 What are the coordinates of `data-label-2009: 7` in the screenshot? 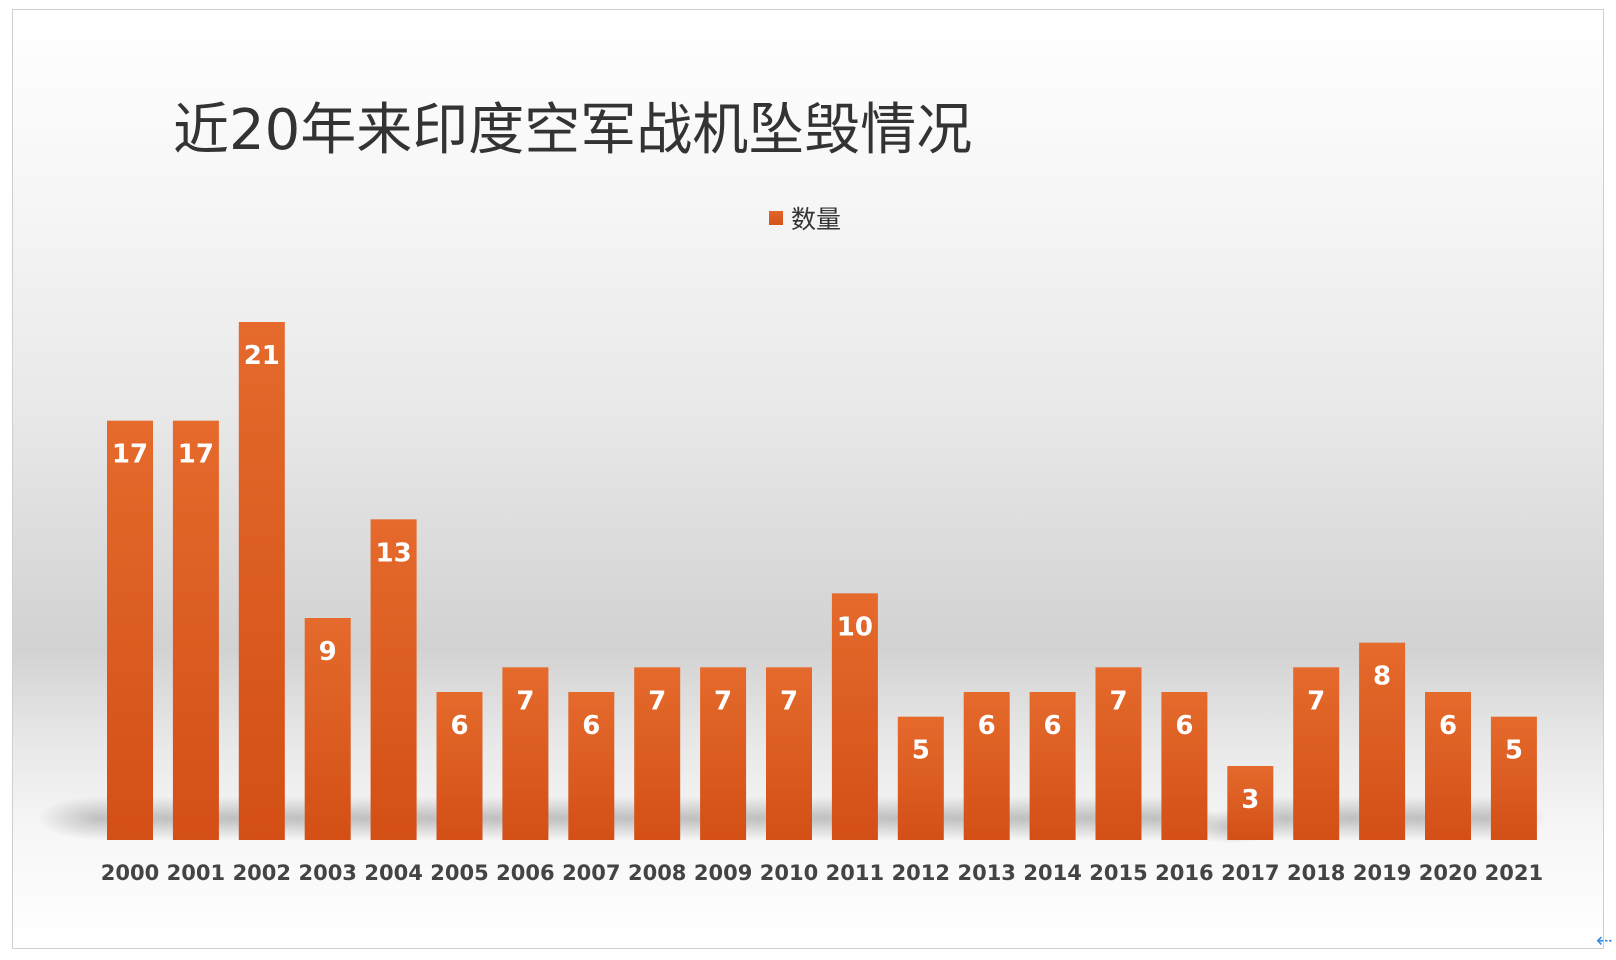 It's located at (723, 701).